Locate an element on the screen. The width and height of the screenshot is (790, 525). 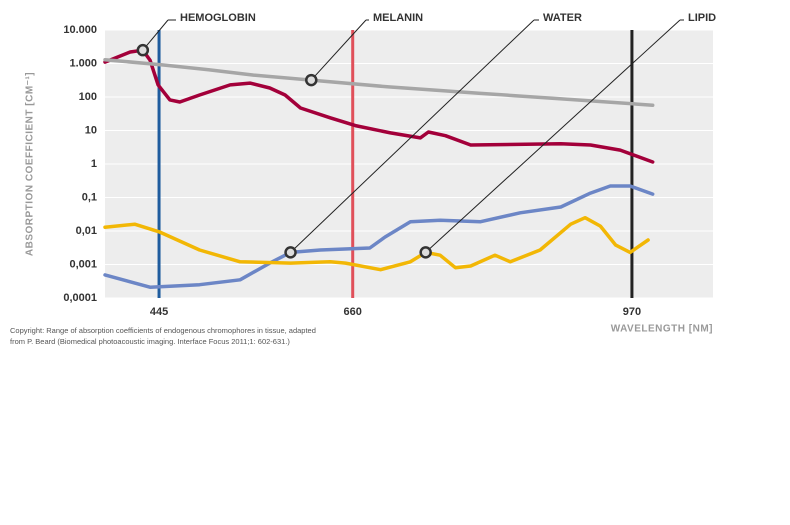
y-tick-label: 0,001 is located at coordinates (83, 264).